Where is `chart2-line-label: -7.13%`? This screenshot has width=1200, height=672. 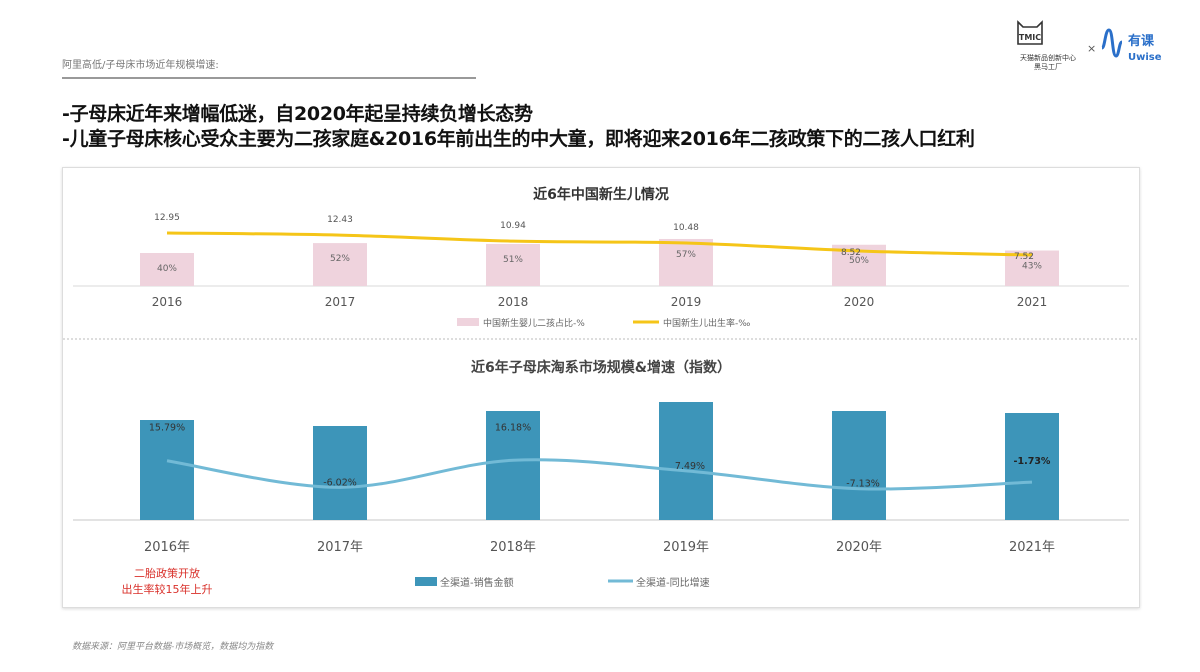 chart2-line-label: -7.13% is located at coordinates (863, 484).